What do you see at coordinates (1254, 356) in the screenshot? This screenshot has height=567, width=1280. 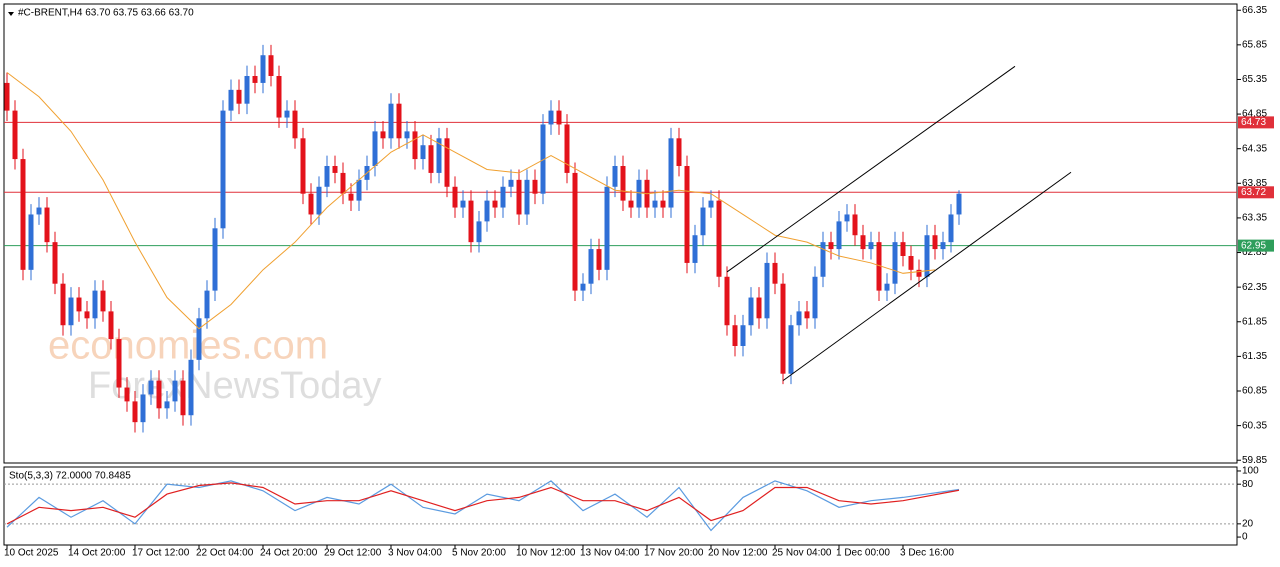 I see `y-tick-label: 61.35` at bounding box center [1254, 356].